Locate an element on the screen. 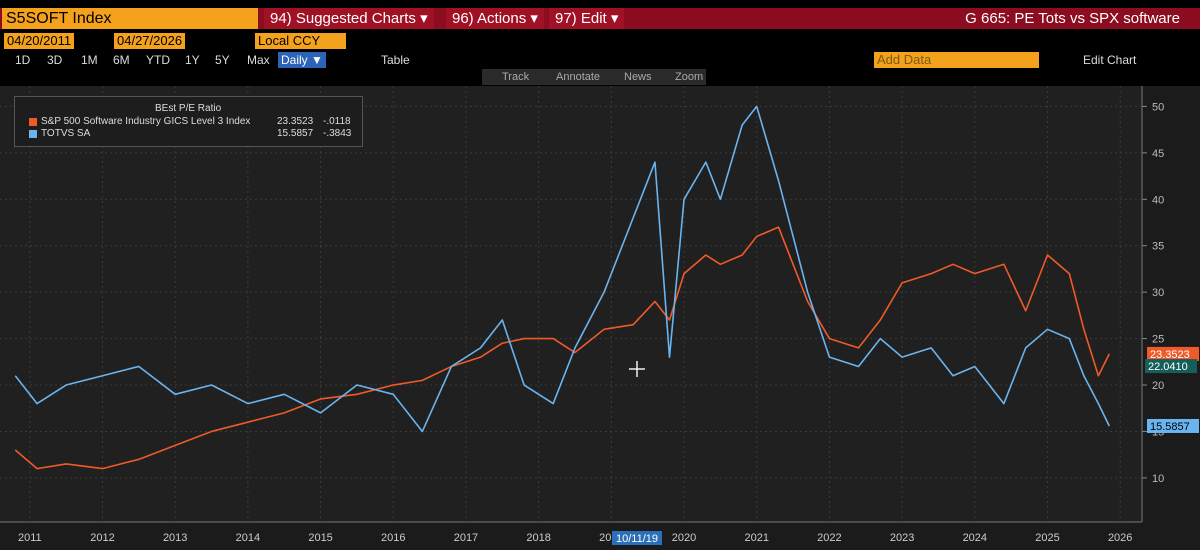 The image size is (1200, 550). menu: 94) Suggested Charts ▾ is located at coordinates (349, 18).